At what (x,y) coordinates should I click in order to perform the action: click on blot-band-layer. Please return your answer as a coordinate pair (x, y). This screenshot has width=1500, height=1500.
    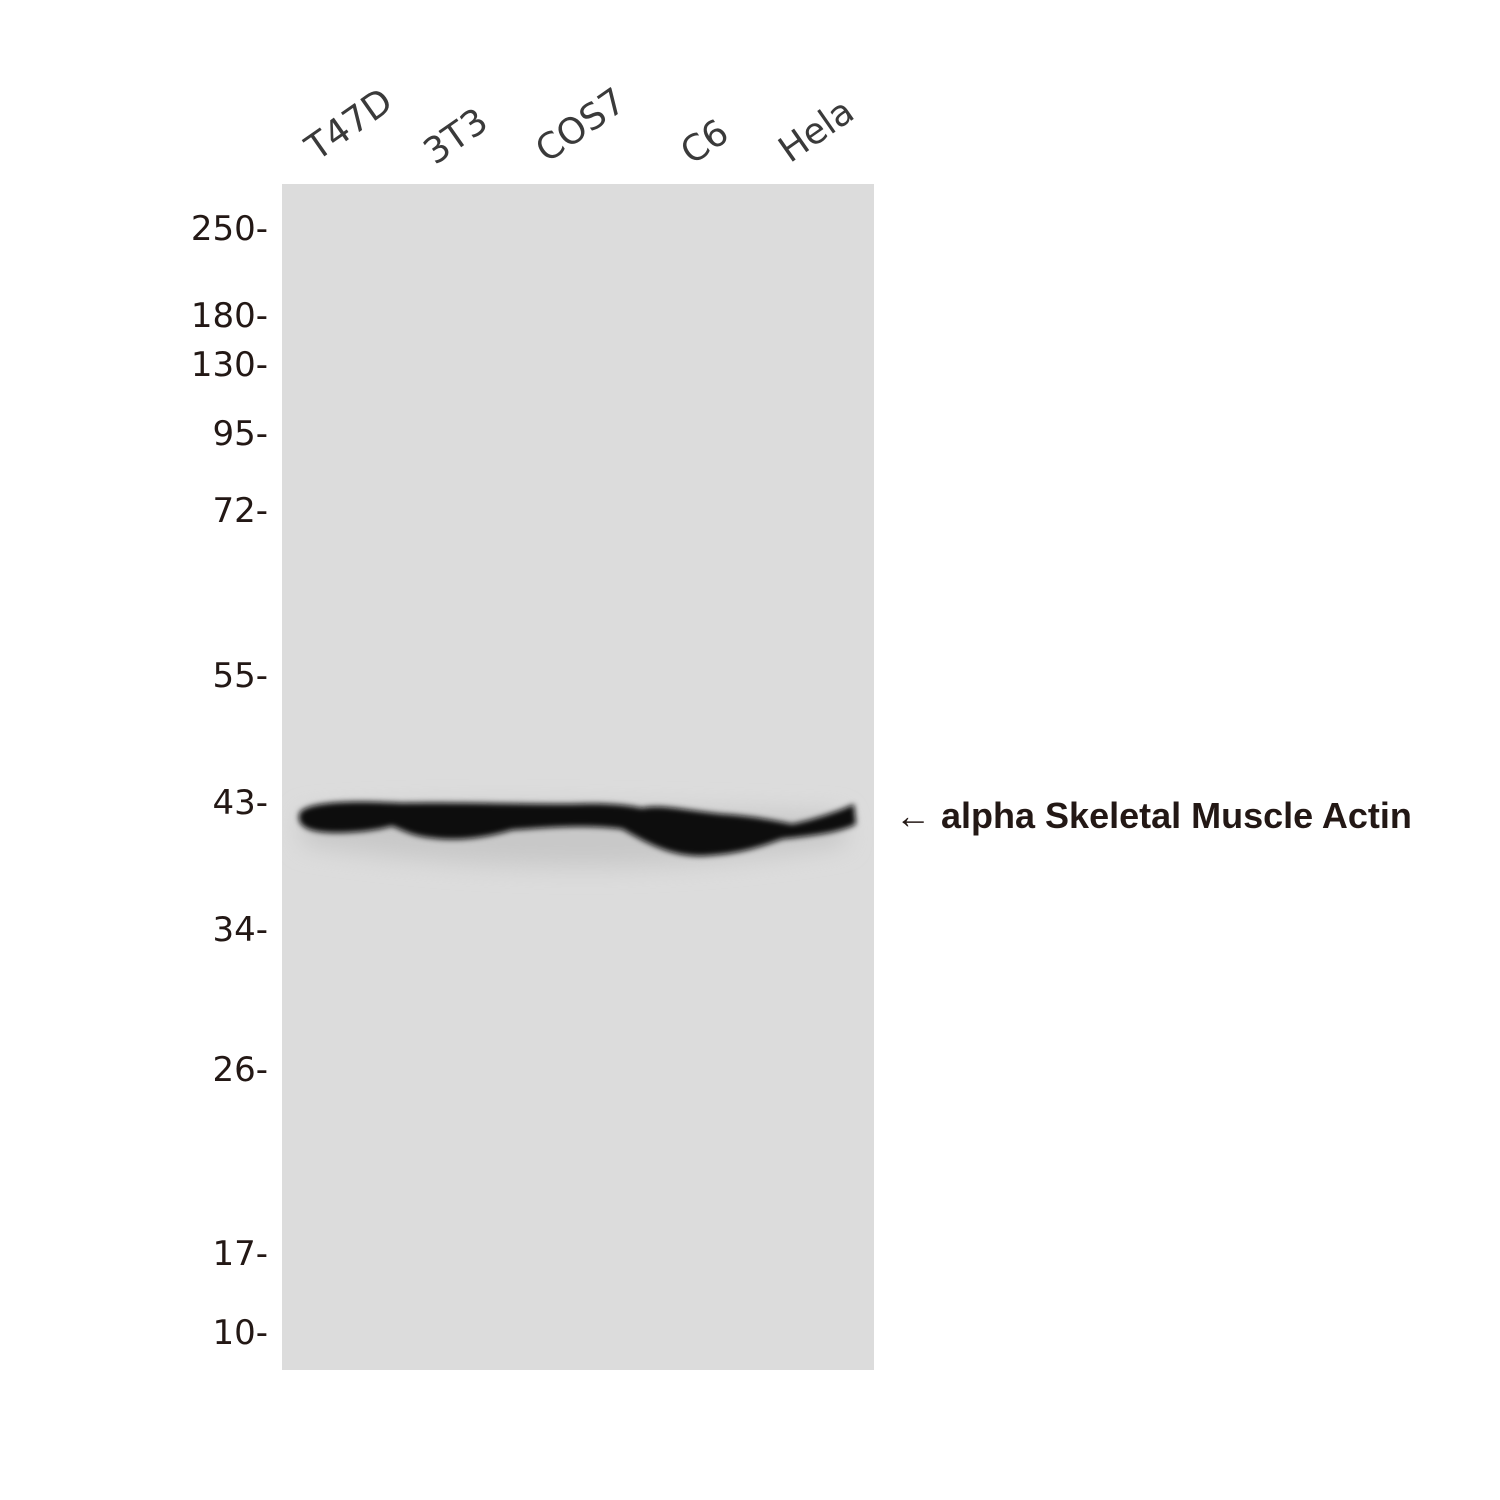
    Looking at the image, I should click on (577, 834).